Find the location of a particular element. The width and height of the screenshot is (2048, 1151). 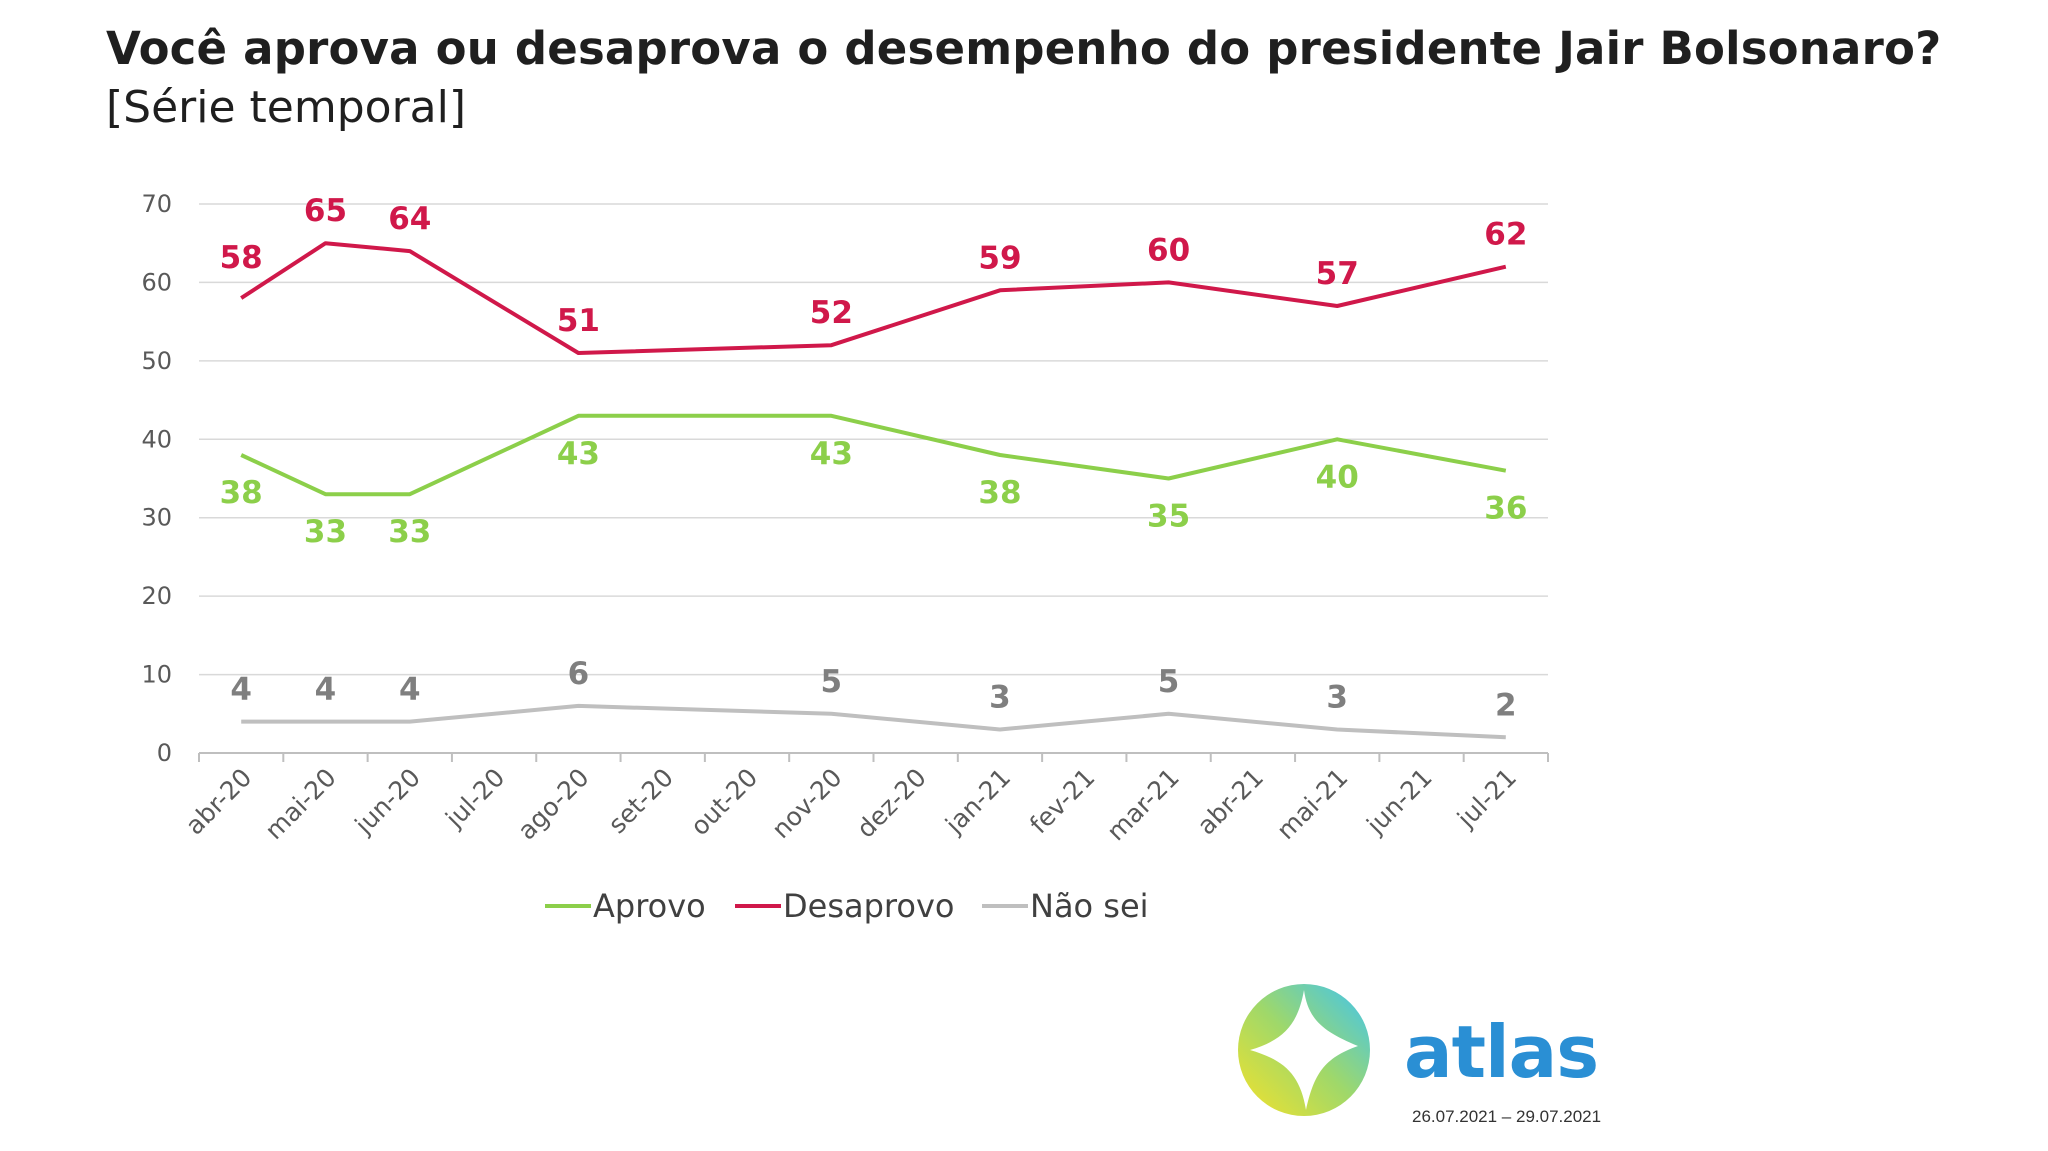

data-label: 58 is located at coordinates (241, 258).